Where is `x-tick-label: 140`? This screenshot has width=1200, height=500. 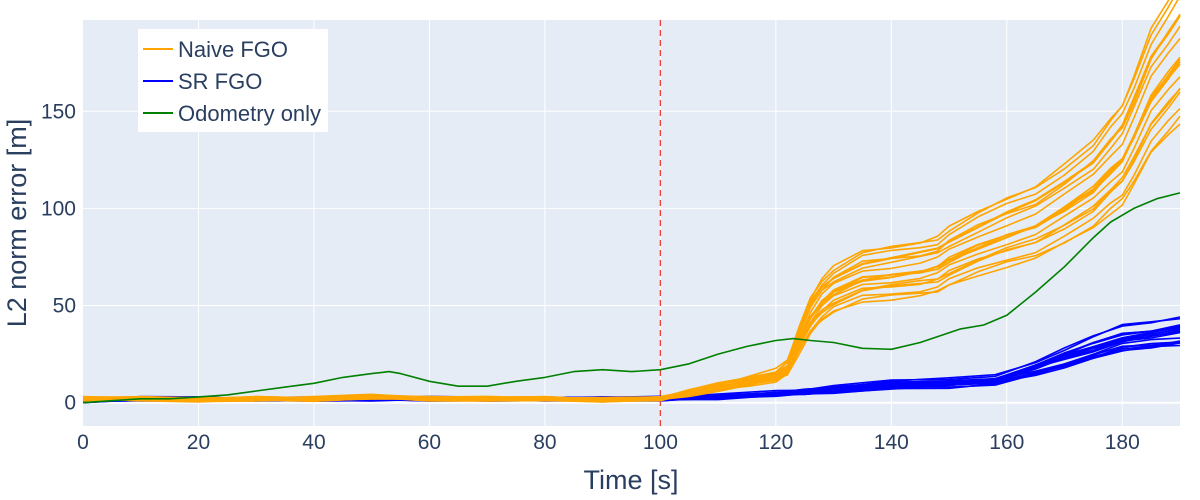
x-tick-label: 140 is located at coordinates (891, 442).